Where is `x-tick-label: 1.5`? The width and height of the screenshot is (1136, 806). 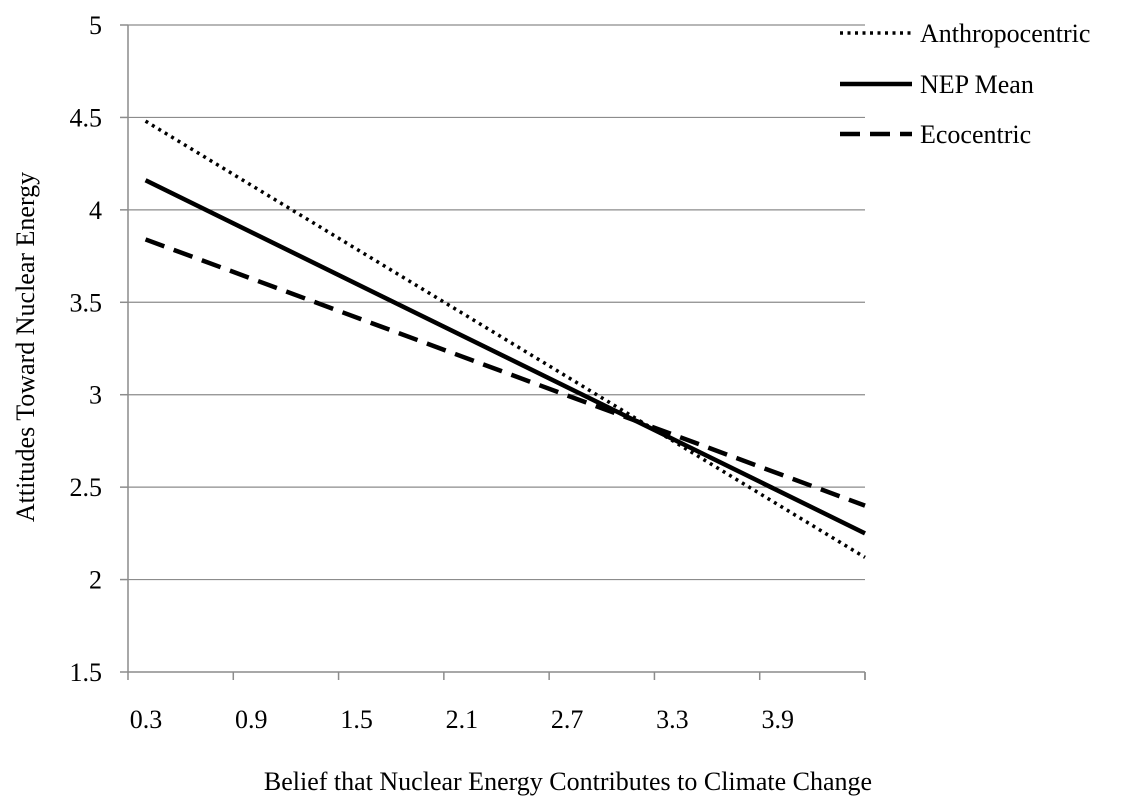
x-tick-label: 1.5 is located at coordinates (356, 719).